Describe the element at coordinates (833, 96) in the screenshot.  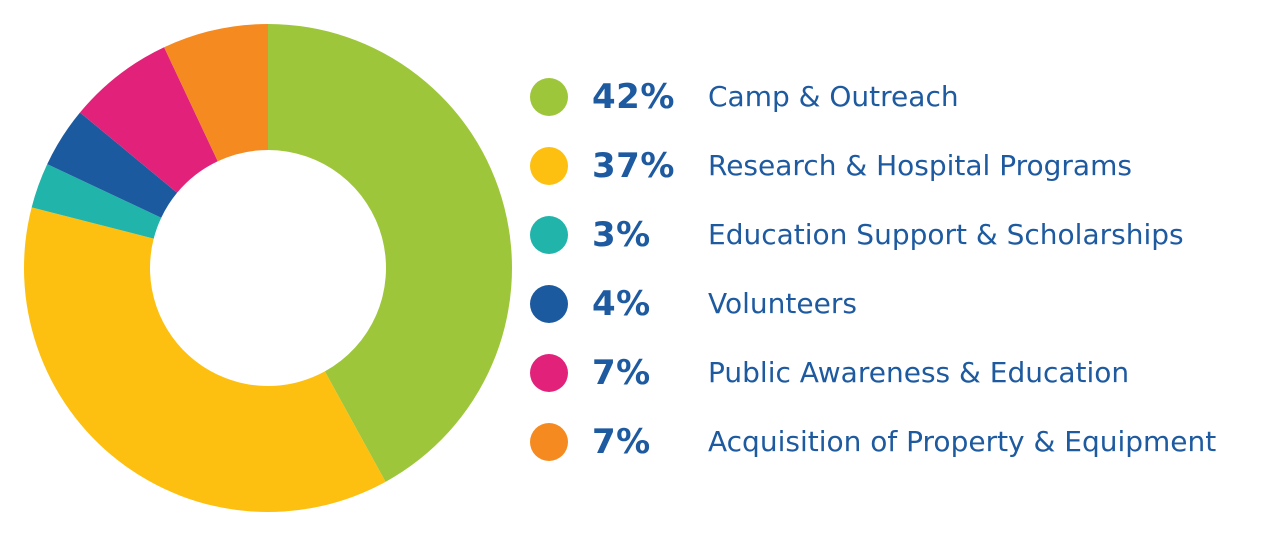
I see `legend-label: Camp & Outreach` at that location.